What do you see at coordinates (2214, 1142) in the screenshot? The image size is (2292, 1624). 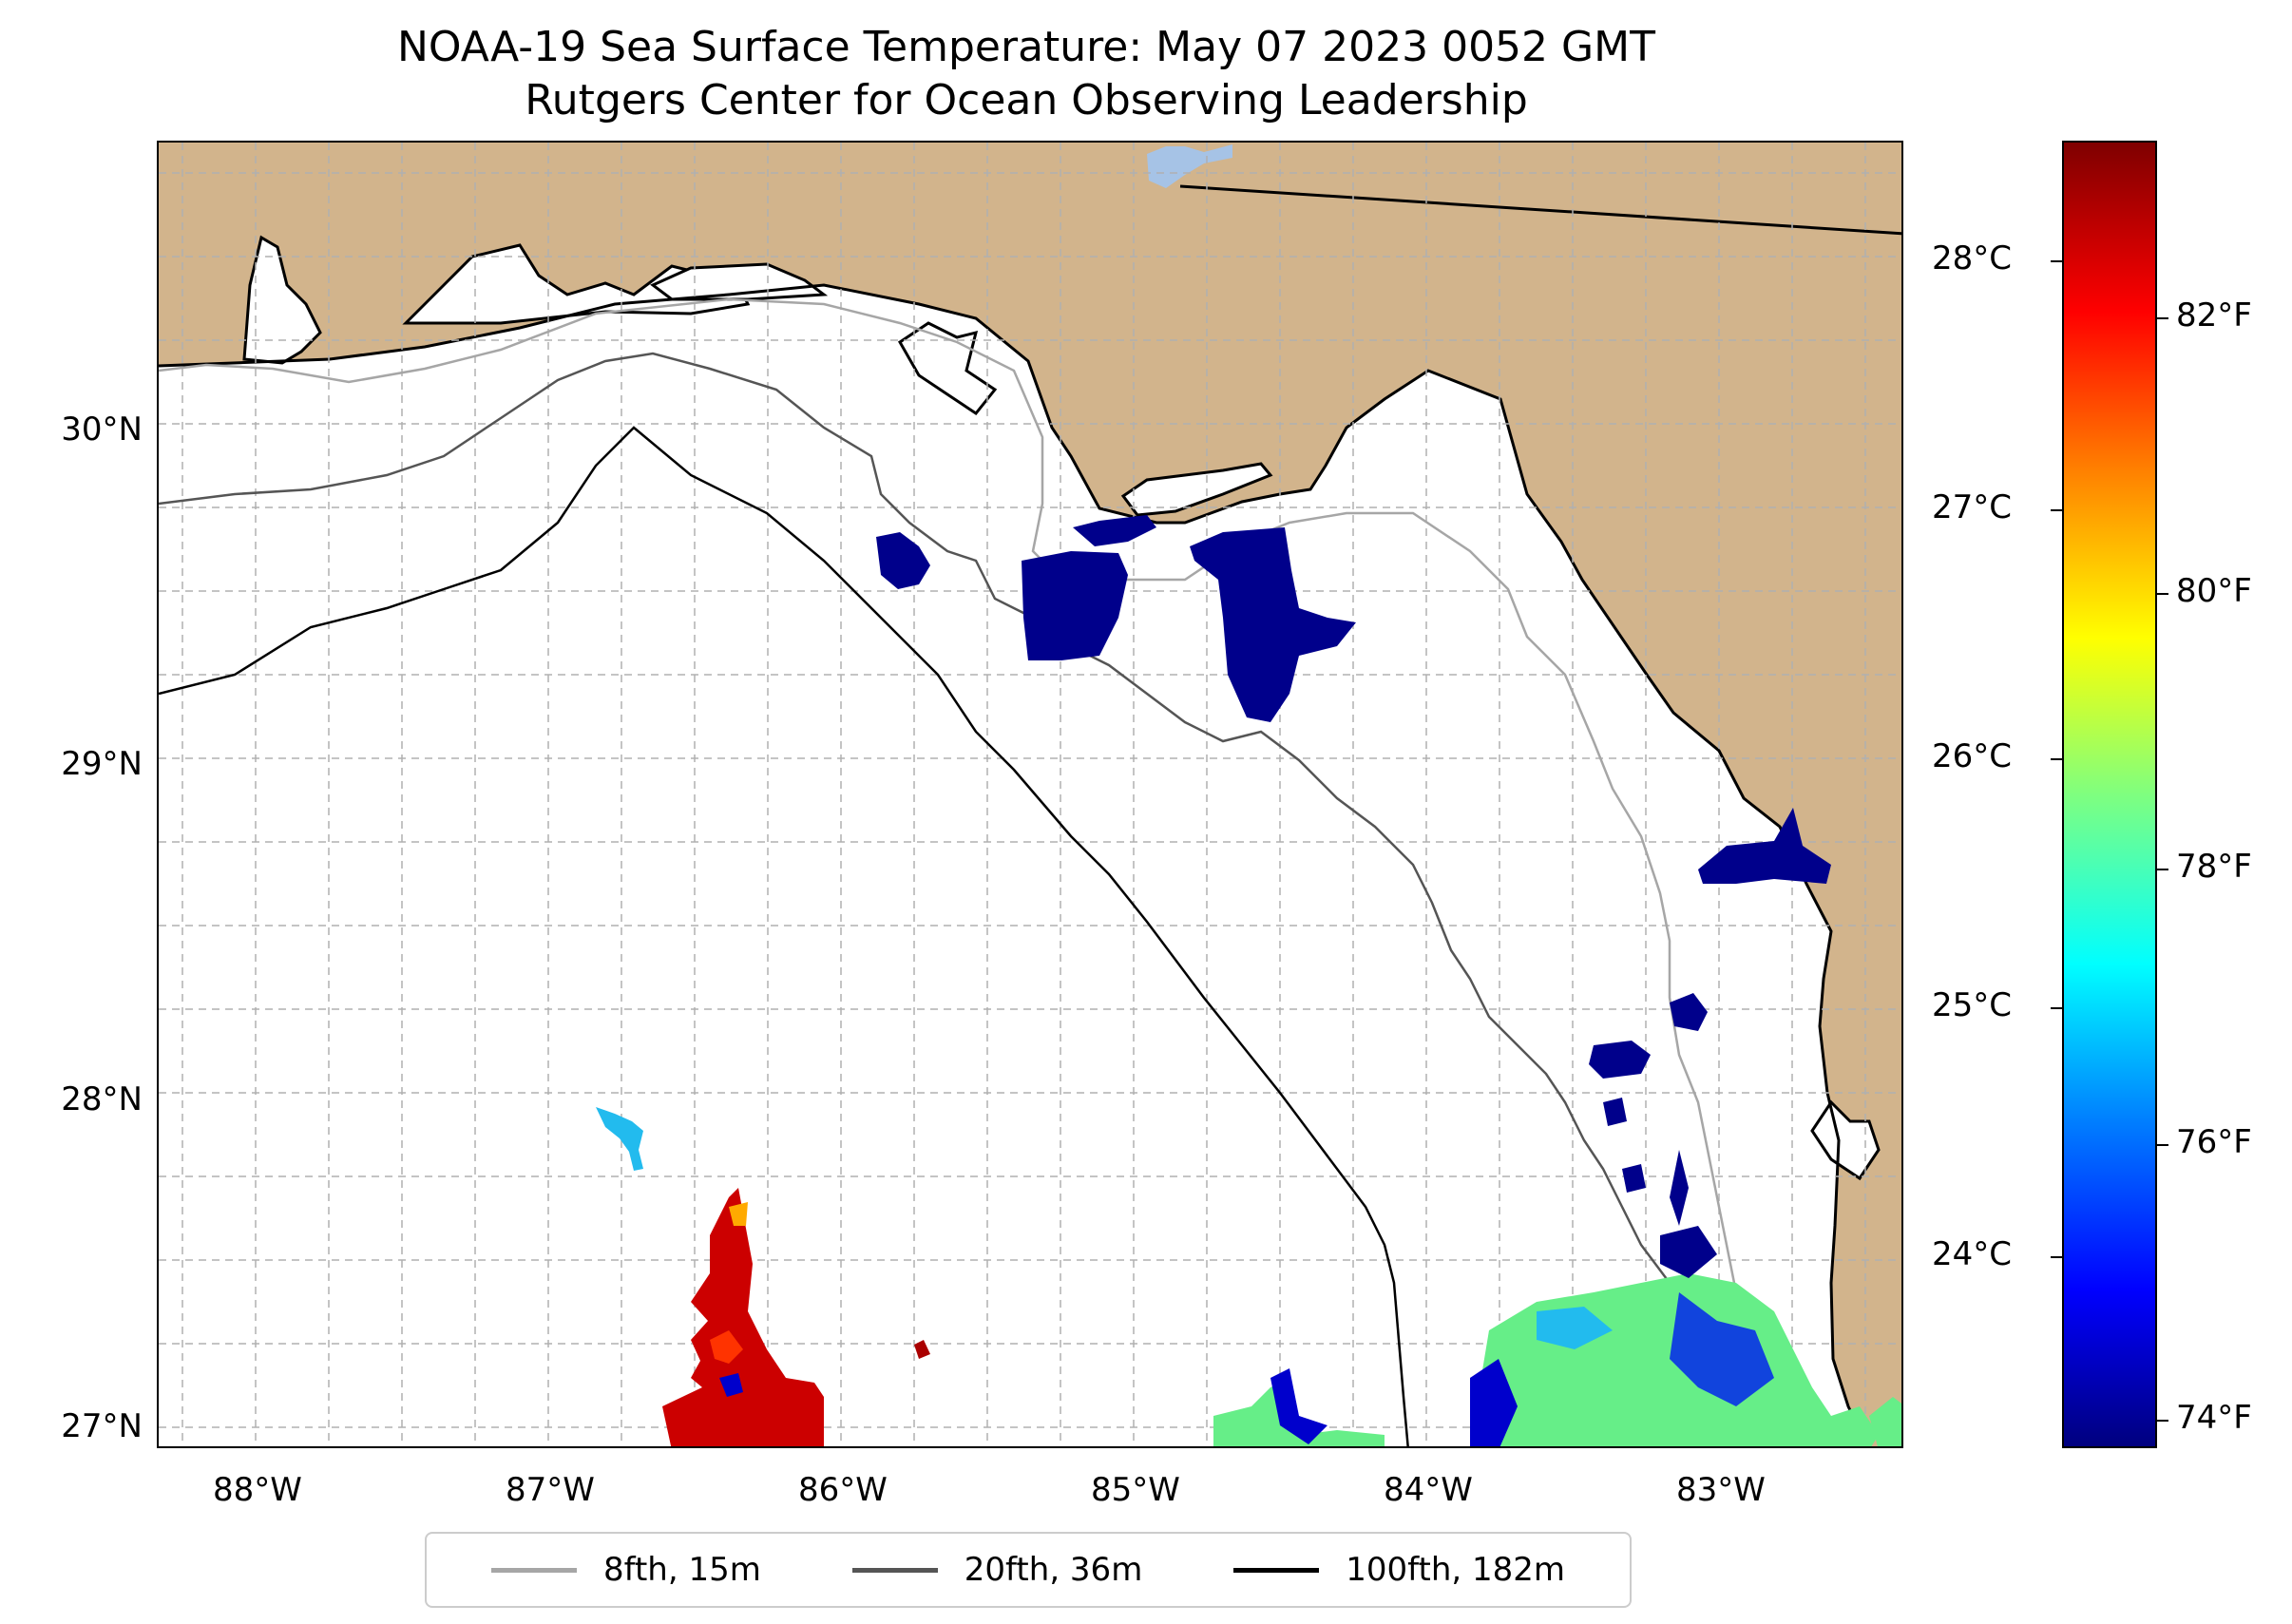 I see `fahrenheit-label-76: 76°F` at bounding box center [2214, 1142].